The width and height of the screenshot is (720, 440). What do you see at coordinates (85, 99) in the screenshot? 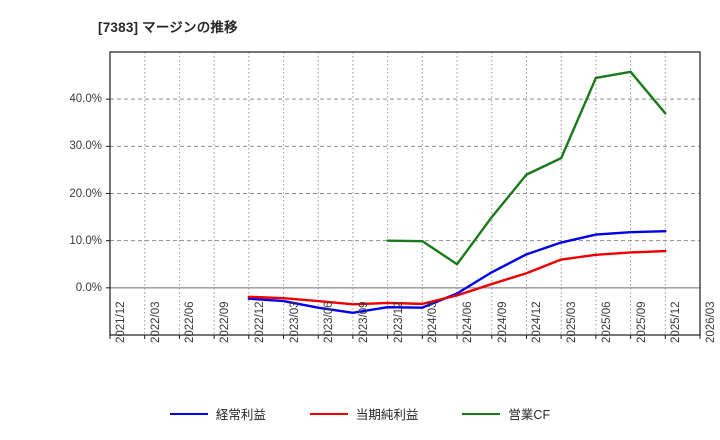
I see `y-tick-label: 40.0%` at bounding box center [85, 99].